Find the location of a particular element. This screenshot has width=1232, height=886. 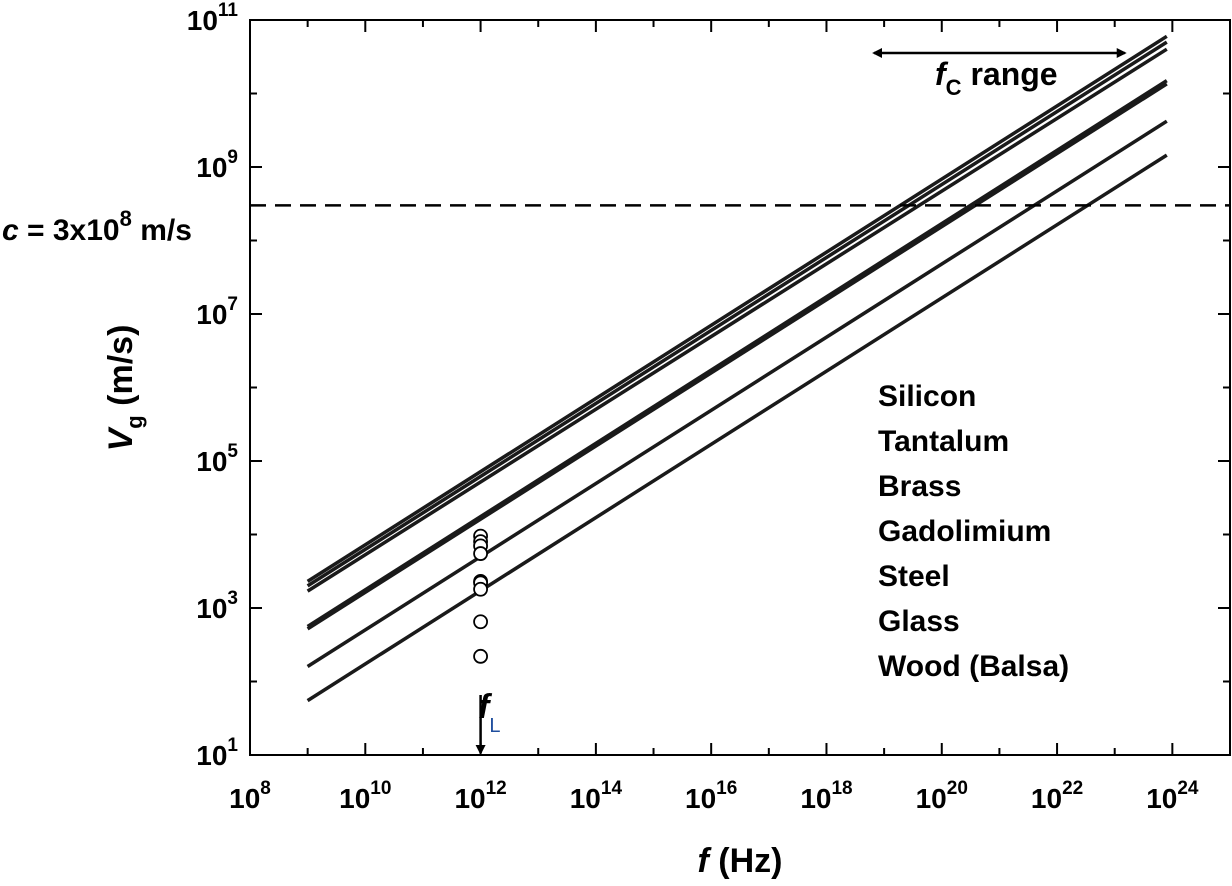

y-axis-unit: (m/s) is located at coordinates (121, 370).